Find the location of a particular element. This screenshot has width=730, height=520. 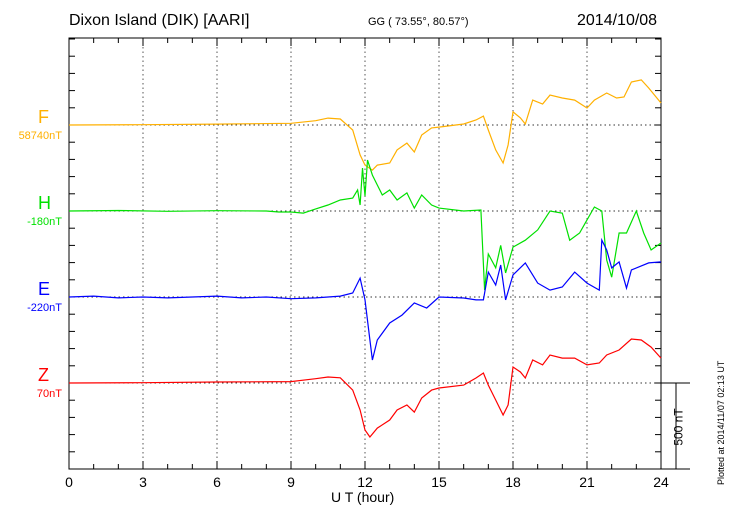

x-tick-label: 6 is located at coordinates (217, 482).